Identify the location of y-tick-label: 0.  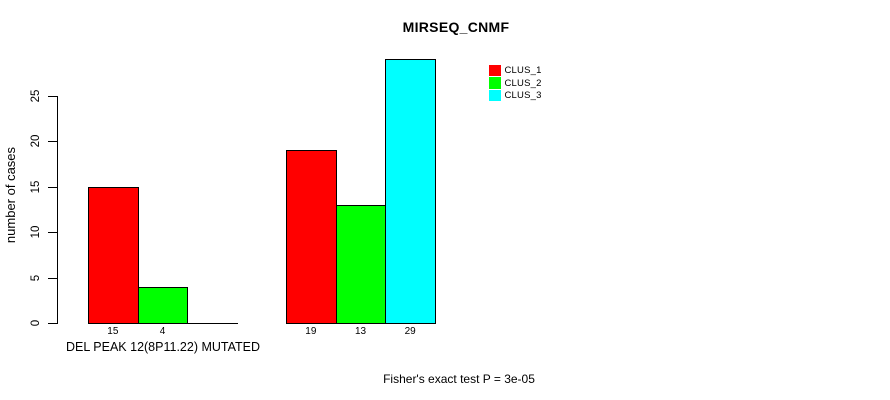
(36, 323).